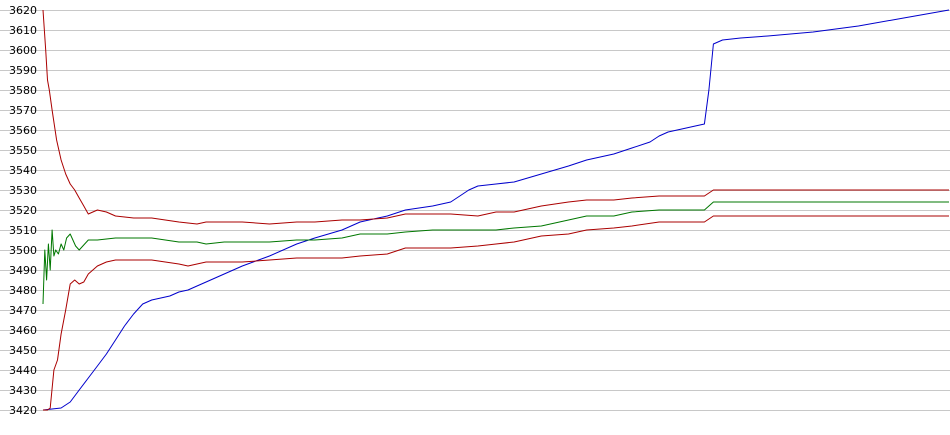 Image resolution: width=950 pixels, height=435 pixels. What do you see at coordinates (23, 310) in the screenshot?
I see `y-tick-label: 3470` at bounding box center [23, 310].